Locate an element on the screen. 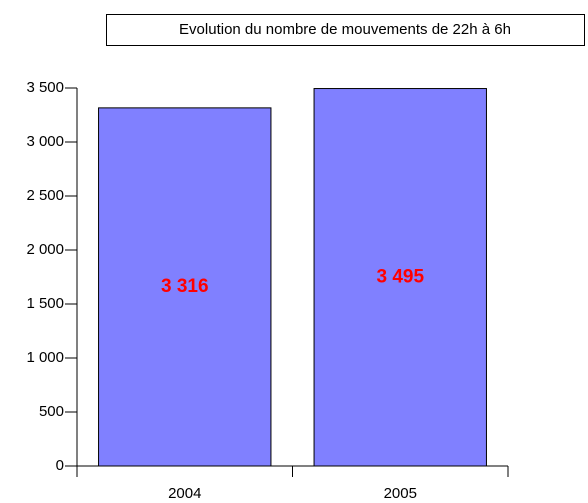 Image resolution: width=588 pixels, height=503 pixels. y-tick-label: 0 is located at coordinates (60, 465).